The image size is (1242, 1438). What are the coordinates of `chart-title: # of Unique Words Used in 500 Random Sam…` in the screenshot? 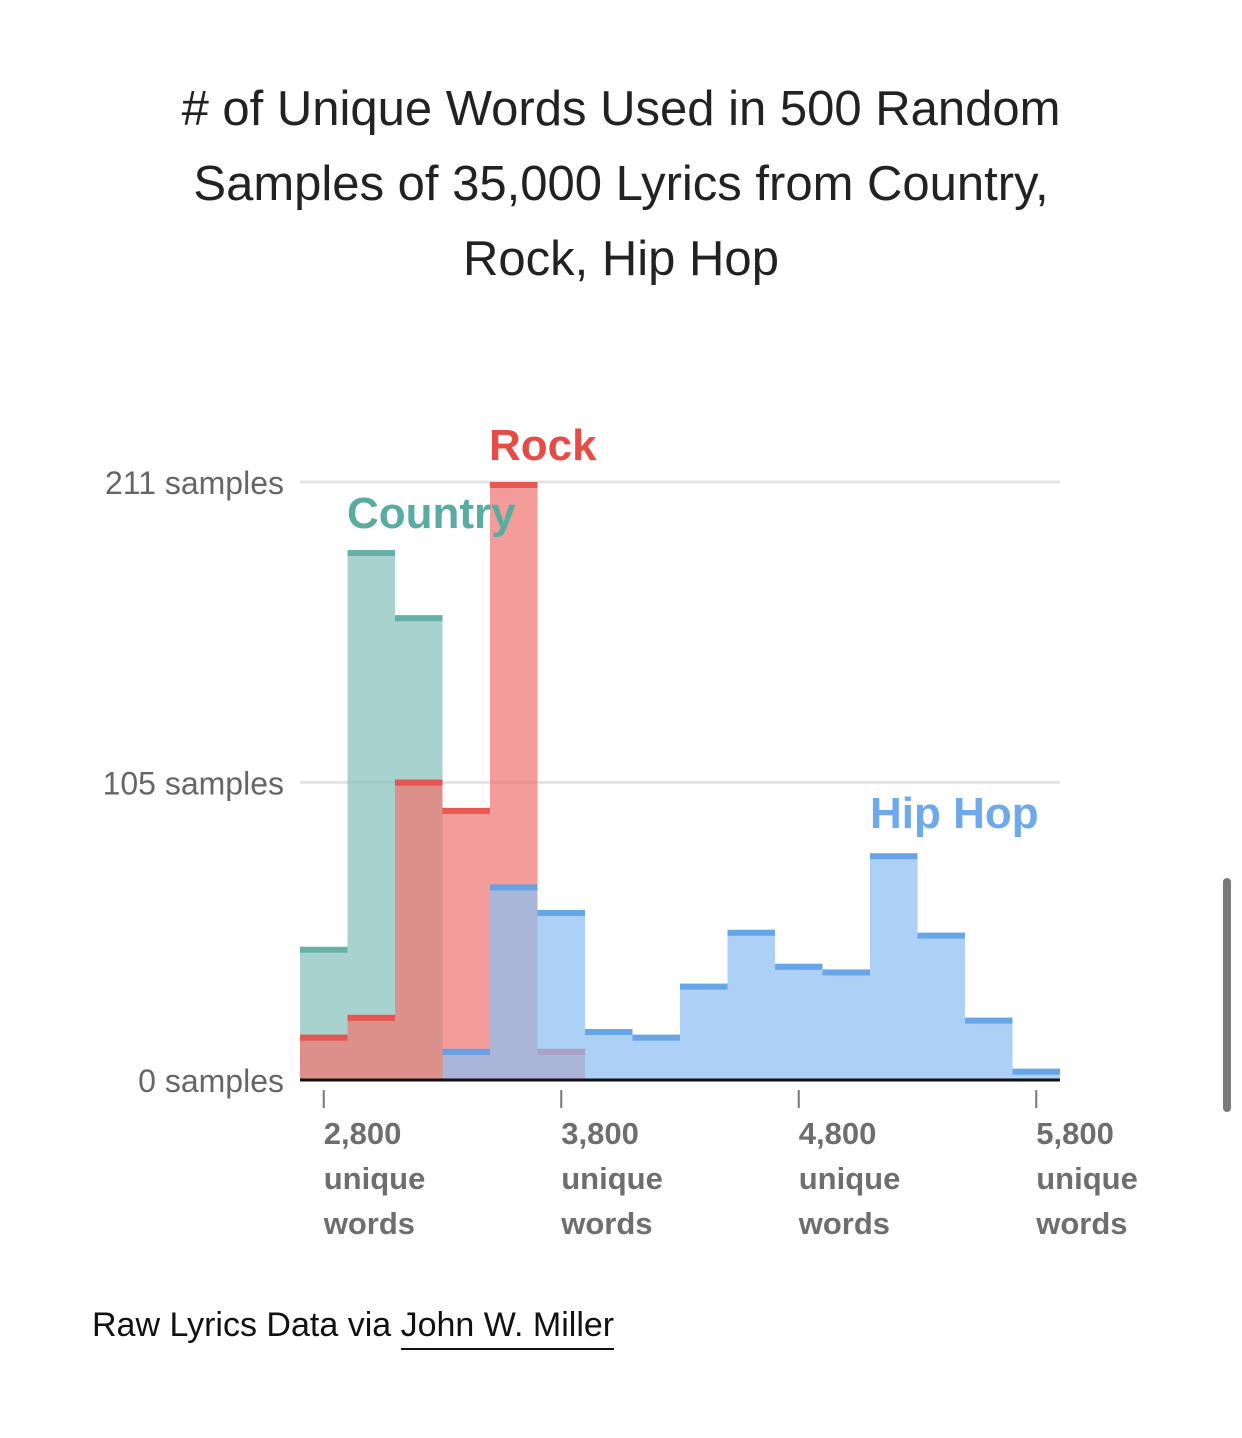 It's located at (621, 184).